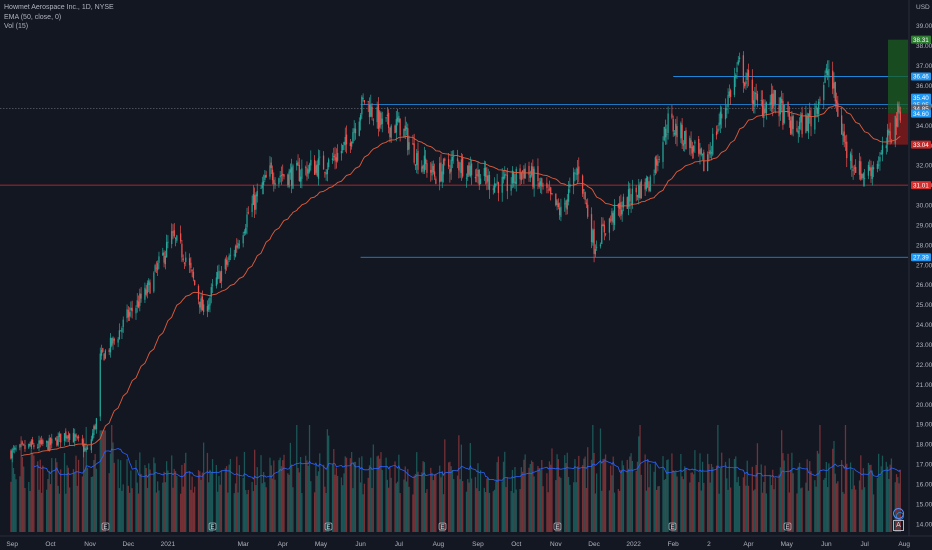 The height and width of the screenshot is (550, 932). I want to click on reset-chart-icon, so click(898, 513).